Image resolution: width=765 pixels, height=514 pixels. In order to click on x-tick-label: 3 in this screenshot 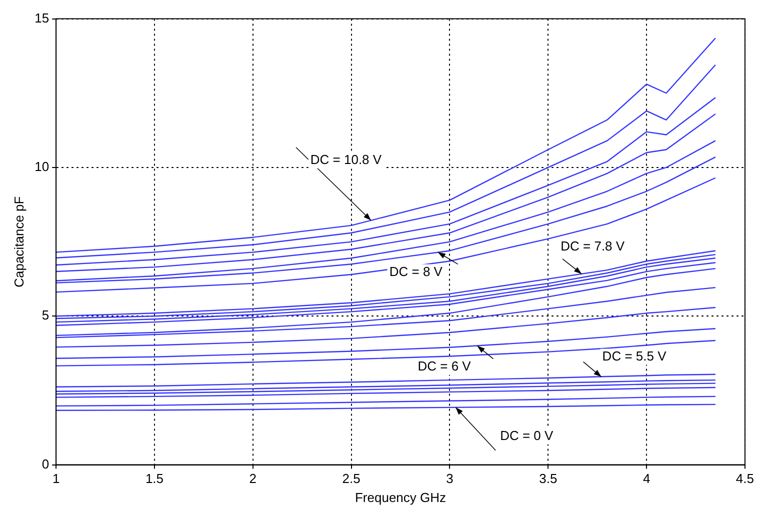, I will do `click(450, 478)`.